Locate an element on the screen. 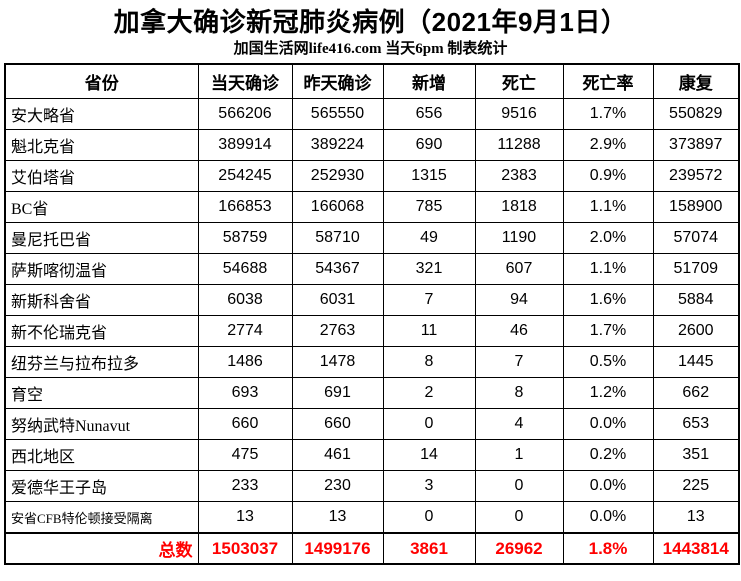 The width and height of the screenshot is (741, 581). deaths-cell: 7 is located at coordinates (519, 362).